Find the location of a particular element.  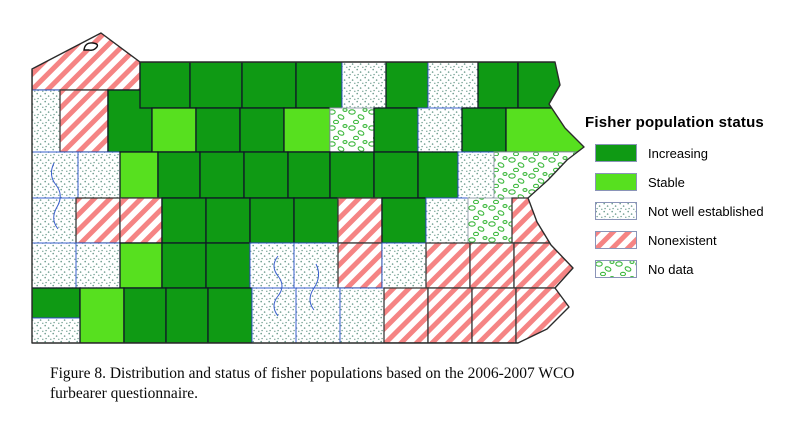

legend-swatch-N is located at coordinates (616, 211).